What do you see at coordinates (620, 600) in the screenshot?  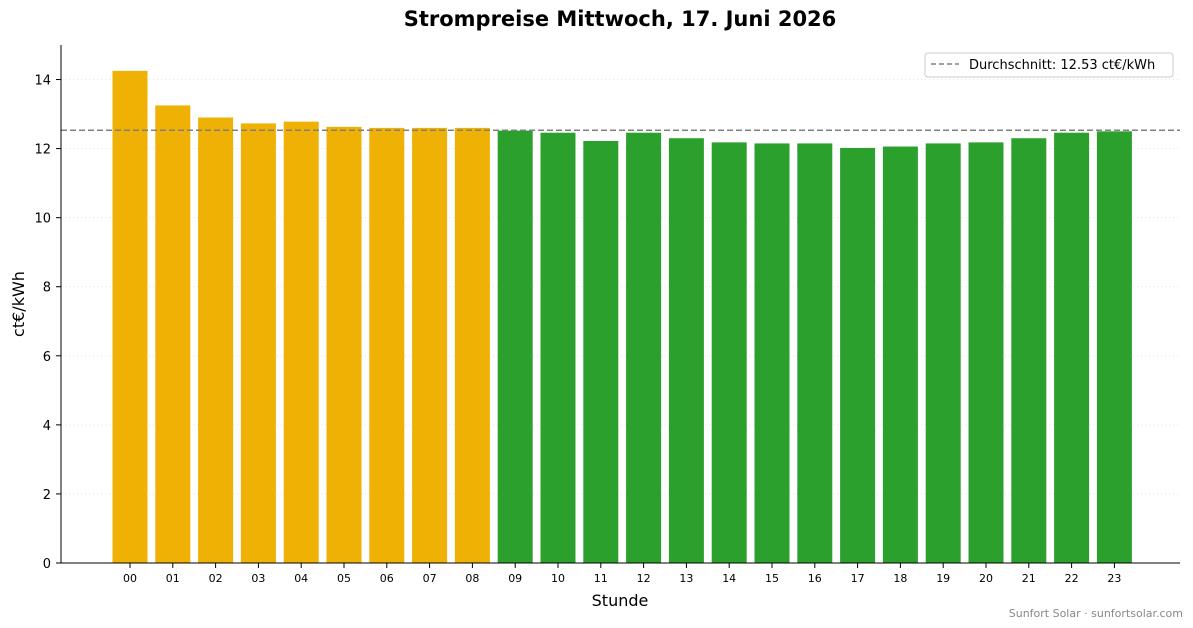 I see `x-axis-label: Stunde` at bounding box center [620, 600].